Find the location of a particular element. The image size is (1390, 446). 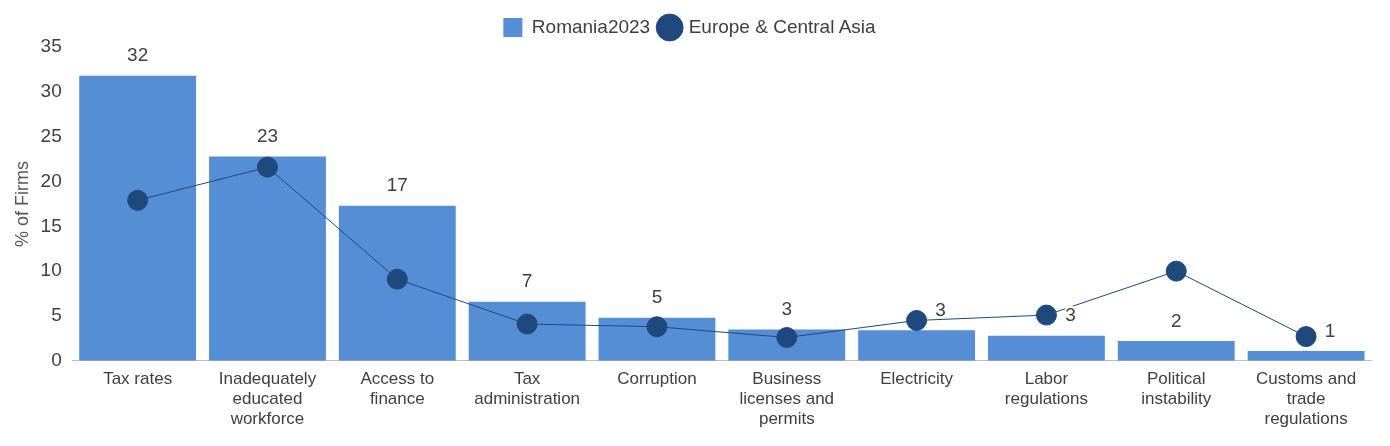

x-tick-label: Electricity is located at coordinates (917, 378).